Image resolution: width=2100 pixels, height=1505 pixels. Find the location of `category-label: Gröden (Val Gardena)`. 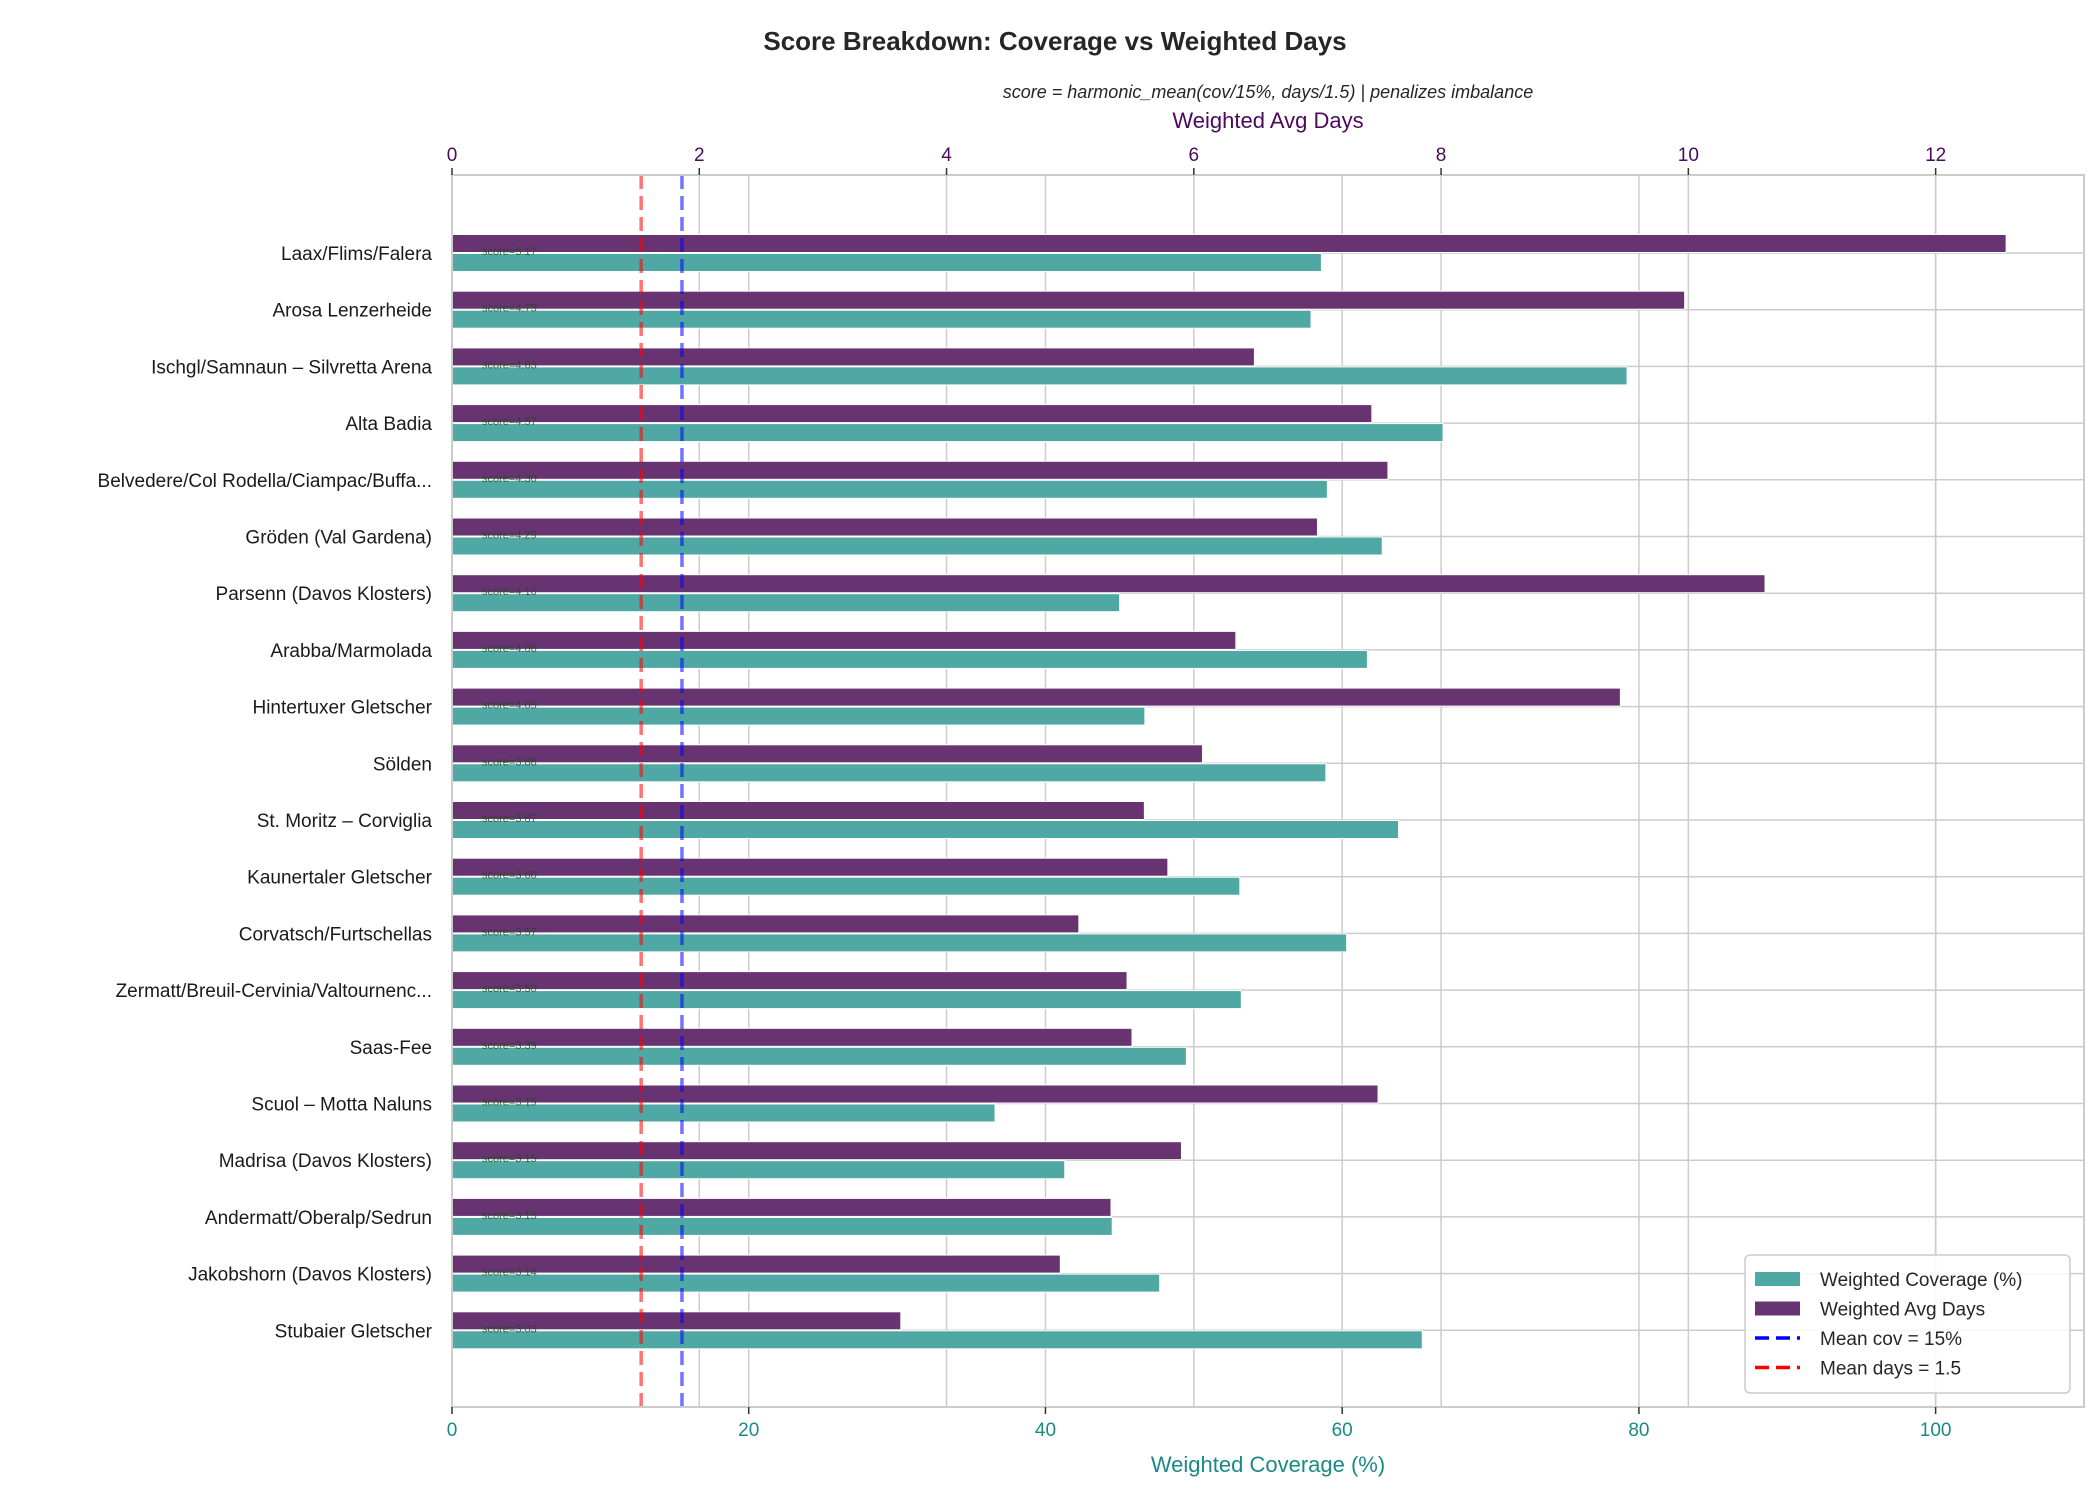

category-label: Gröden (Val Gardena) is located at coordinates (338, 538).